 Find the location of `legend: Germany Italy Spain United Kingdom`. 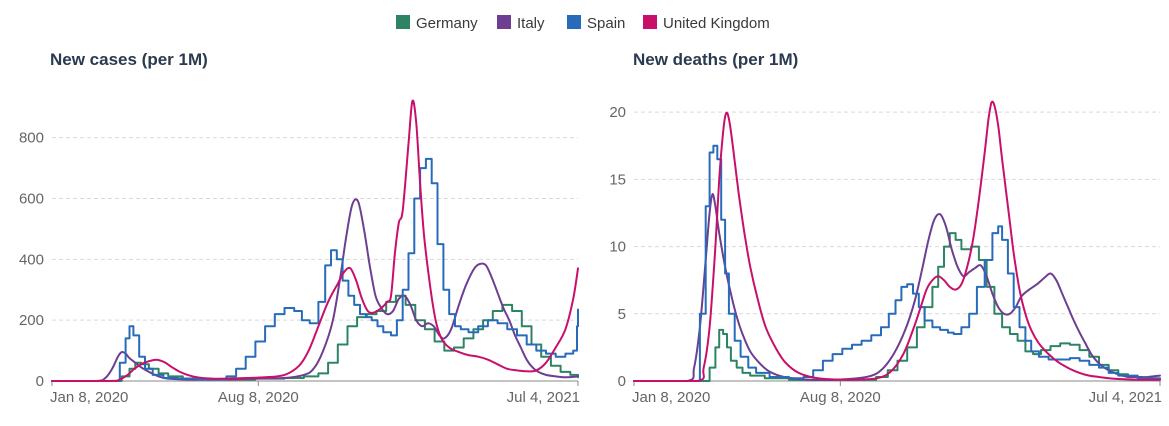

legend: Germany Italy Spain United Kingdom is located at coordinates (583, 23).